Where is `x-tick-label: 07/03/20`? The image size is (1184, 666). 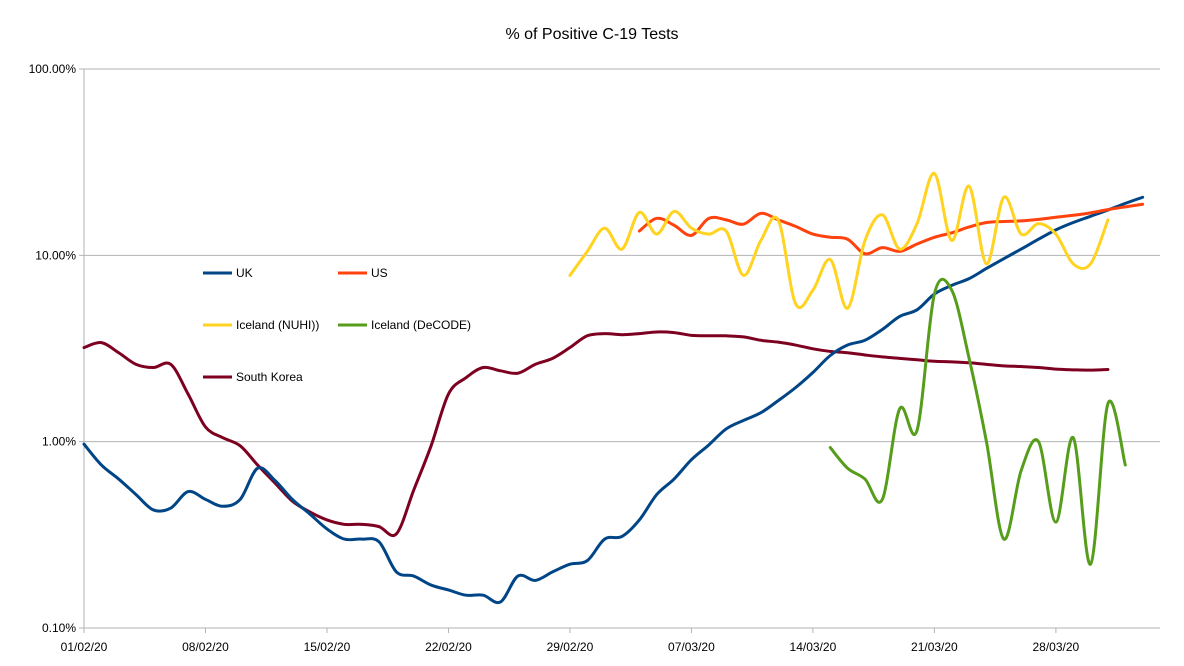 x-tick-label: 07/03/20 is located at coordinates (691, 647).